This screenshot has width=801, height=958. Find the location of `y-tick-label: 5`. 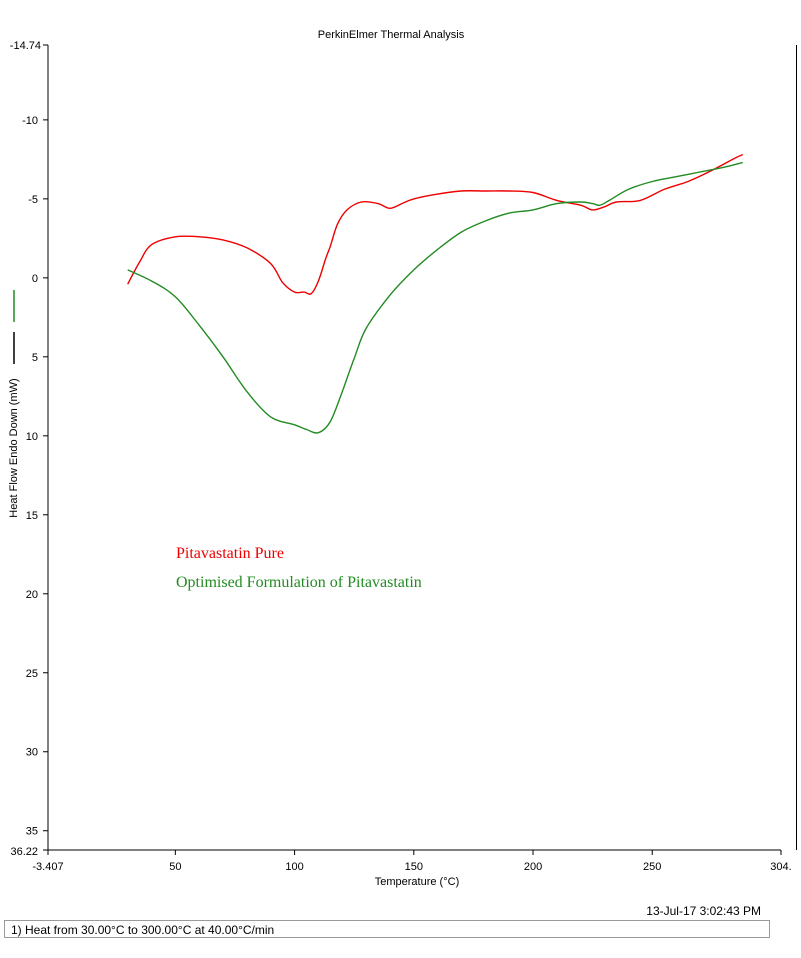

y-tick-label: 5 is located at coordinates (35, 358).